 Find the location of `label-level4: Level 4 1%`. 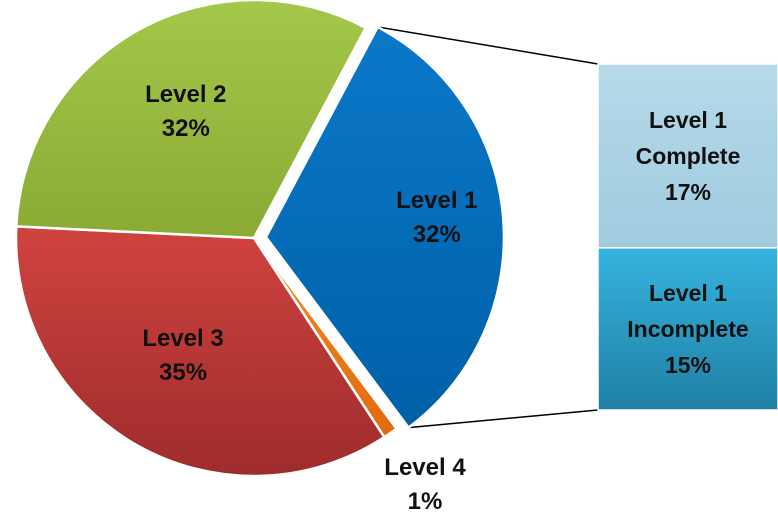

label-level4: Level 4 1% is located at coordinates (425, 484).